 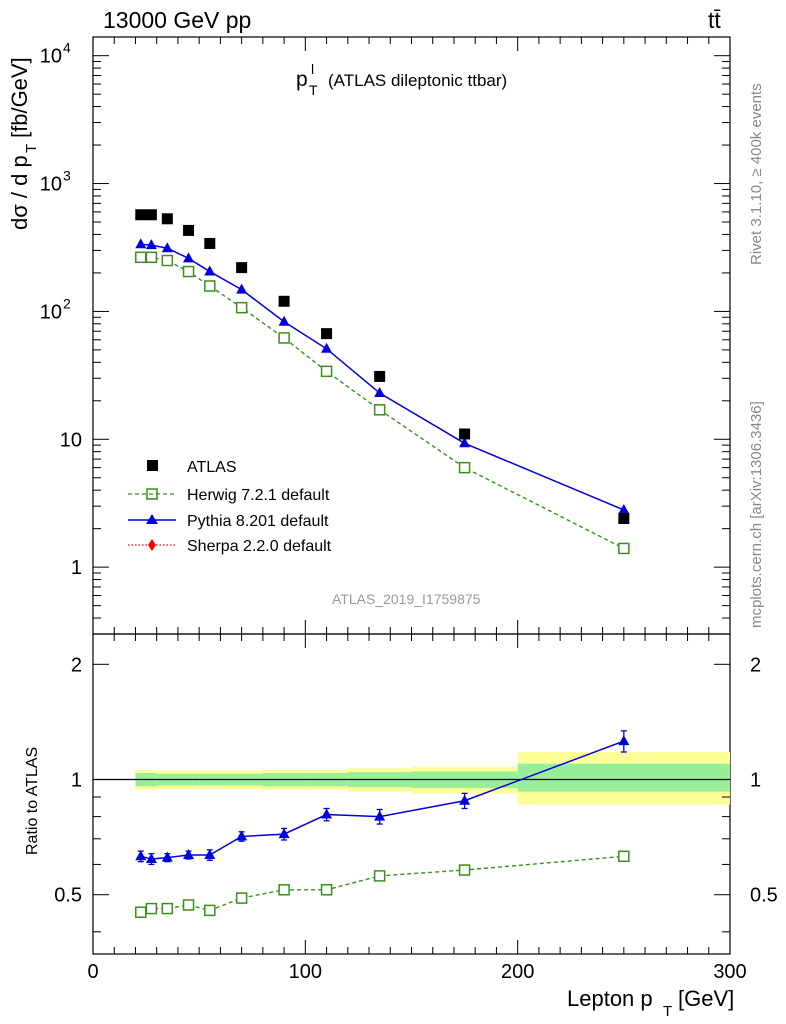 What do you see at coordinates (714, 20) in the screenshot?
I see `process-label: tt̄` at bounding box center [714, 20].